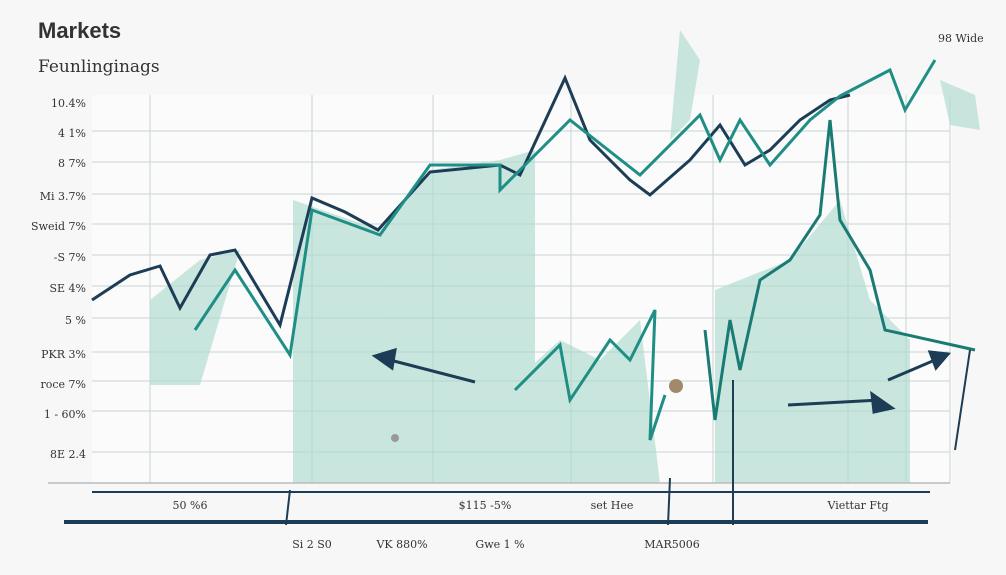 This screenshot has height=575, width=1006. What do you see at coordinates (79, 30) in the screenshot?
I see `title: Markets` at bounding box center [79, 30].